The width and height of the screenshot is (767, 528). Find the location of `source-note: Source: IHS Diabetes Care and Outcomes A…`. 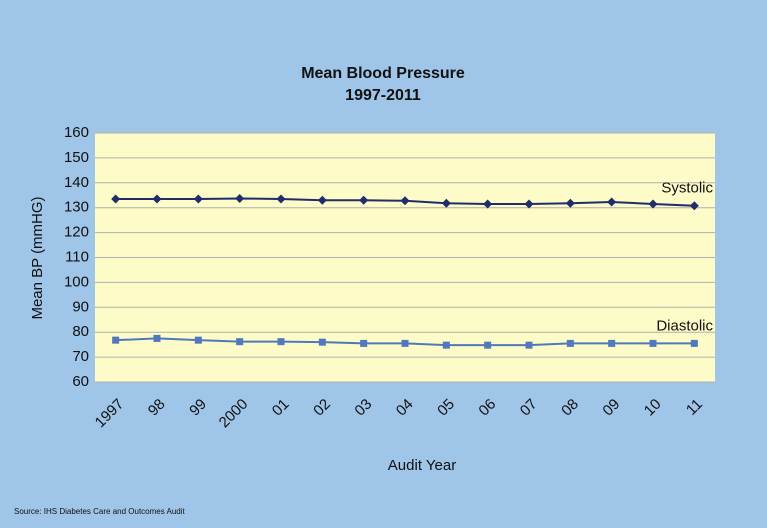

source-note: Source: IHS Diabetes Care and Outcomes A… is located at coordinates (100, 511).